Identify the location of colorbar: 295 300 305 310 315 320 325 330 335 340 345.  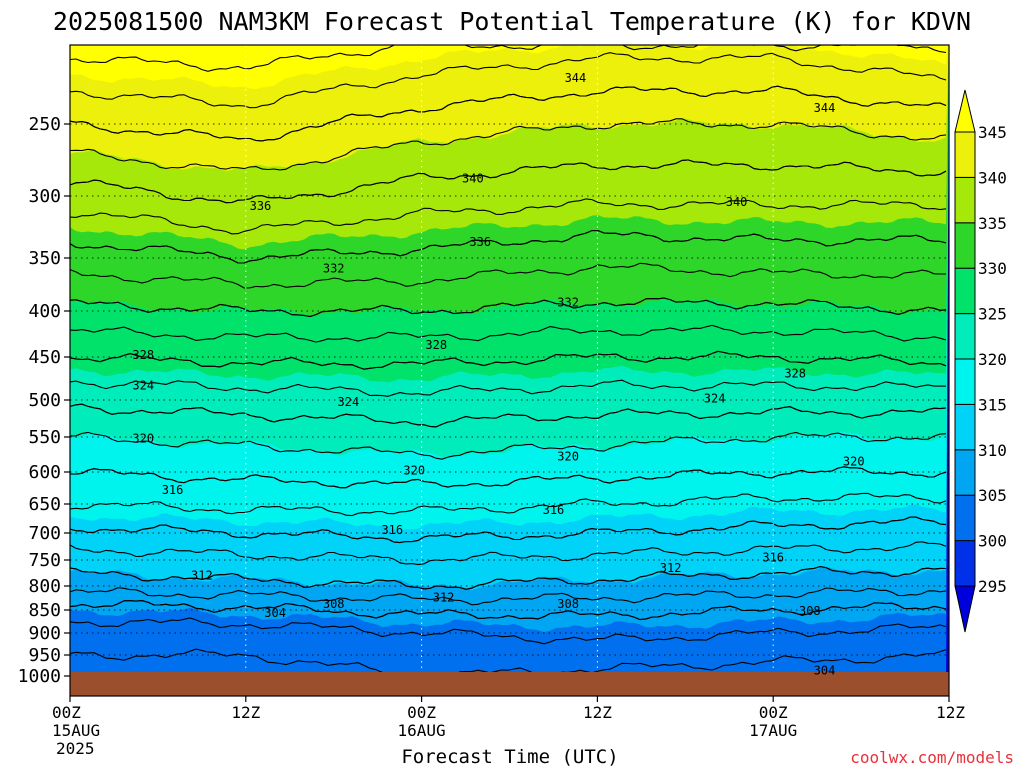
(980, 361).